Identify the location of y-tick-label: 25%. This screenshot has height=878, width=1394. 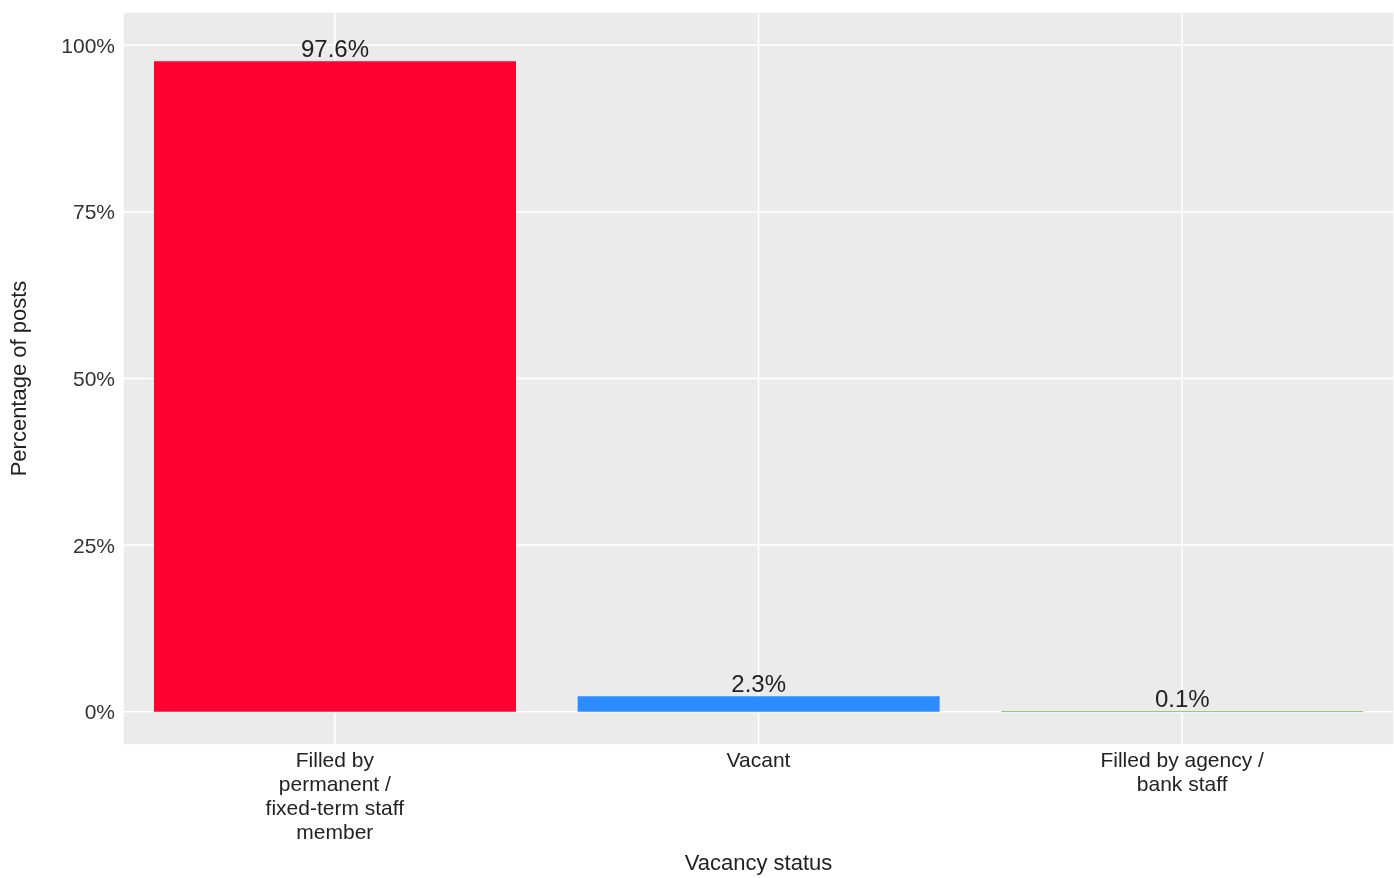
(93, 545).